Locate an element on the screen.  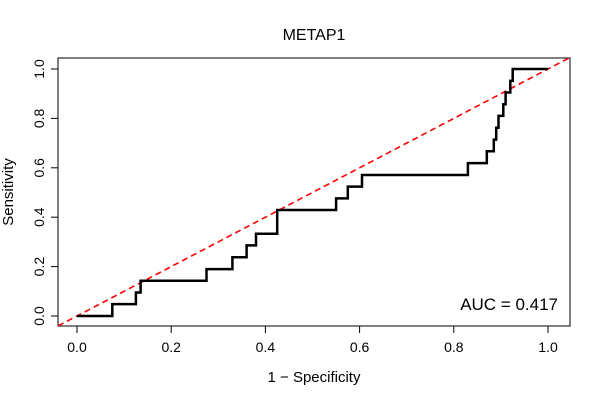
x-tick-label: 0.0 is located at coordinates (77, 347).